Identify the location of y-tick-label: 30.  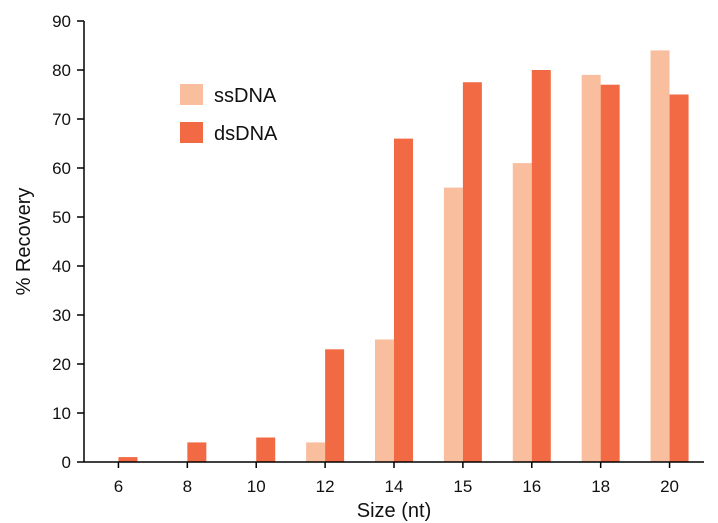
(61, 315).